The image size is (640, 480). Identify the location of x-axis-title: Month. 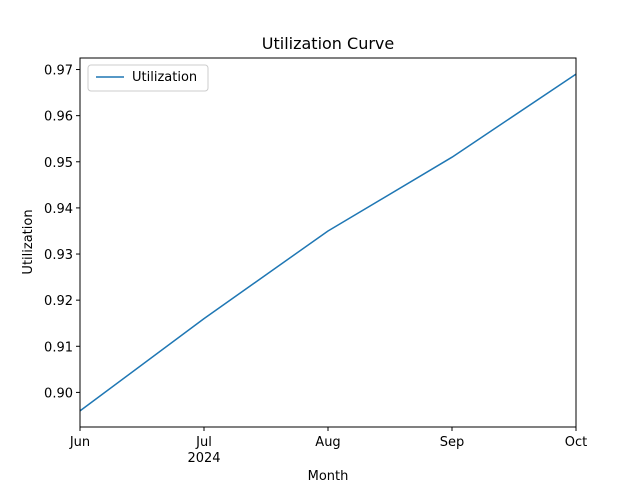
(328, 474).